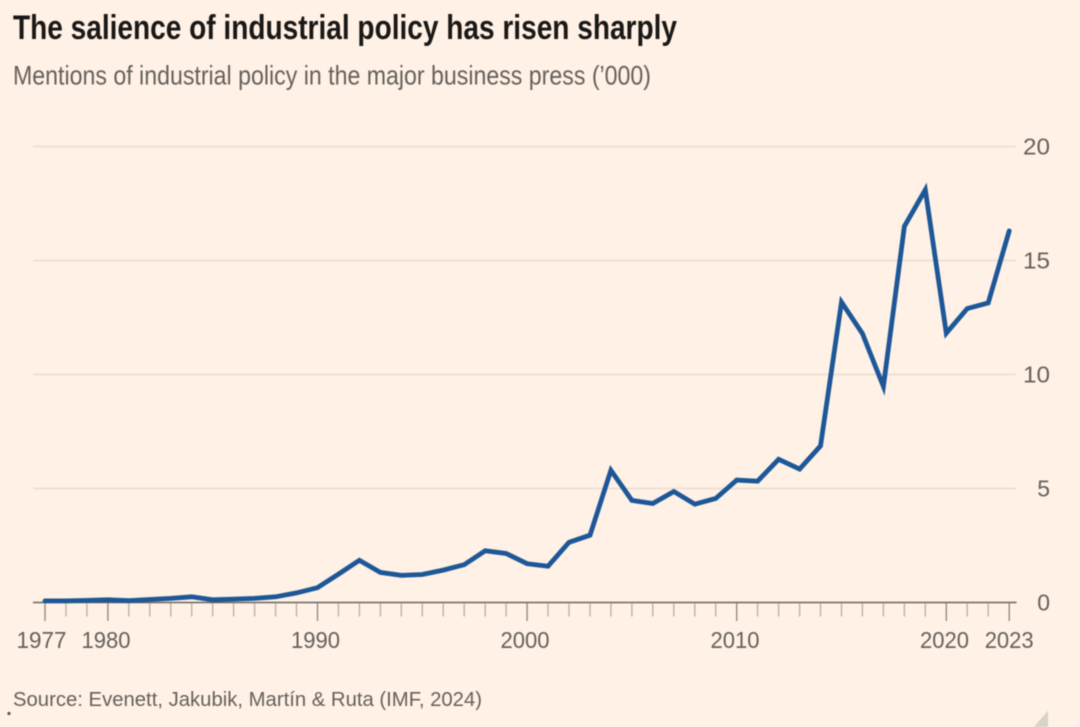 This screenshot has width=1080, height=727. What do you see at coordinates (944, 640) in the screenshot?
I see `svg-text: 2020` at bounding box center [944, 640].